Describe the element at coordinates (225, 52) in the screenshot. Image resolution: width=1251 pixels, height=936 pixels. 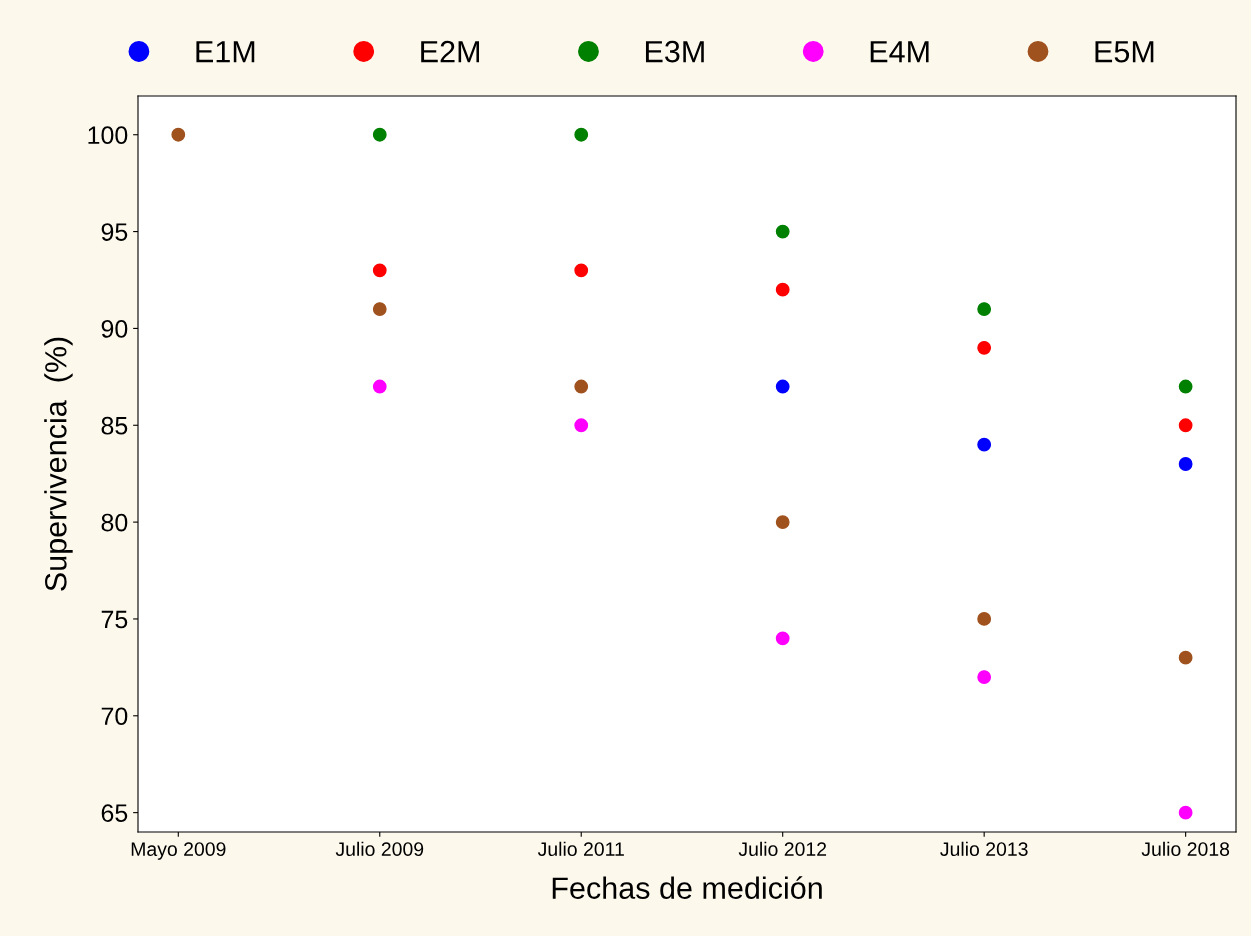
I see `legend-label: E1M` at that location.